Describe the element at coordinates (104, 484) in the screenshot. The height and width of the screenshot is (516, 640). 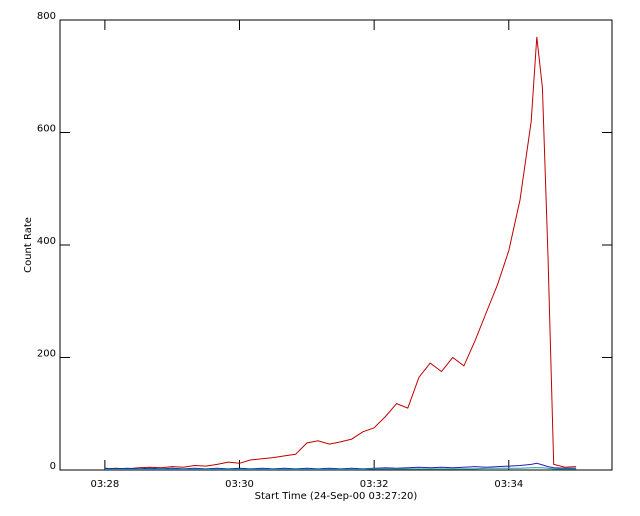
I see `x-tick-label: 03:28` at that location.